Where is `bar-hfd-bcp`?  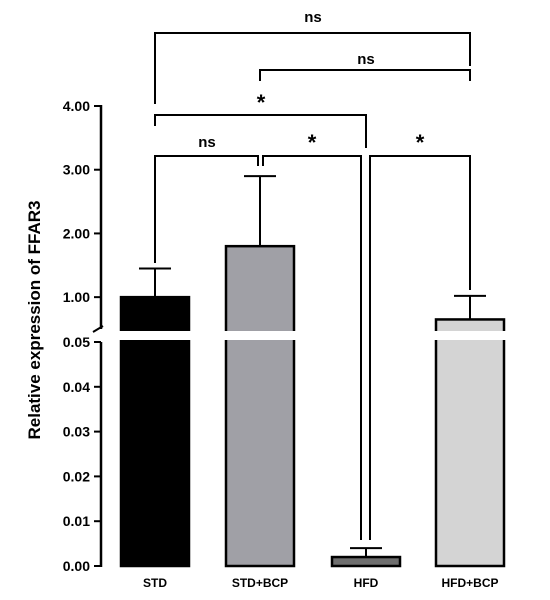 bar-hfd-bcp is located at coordinates (470, 443).